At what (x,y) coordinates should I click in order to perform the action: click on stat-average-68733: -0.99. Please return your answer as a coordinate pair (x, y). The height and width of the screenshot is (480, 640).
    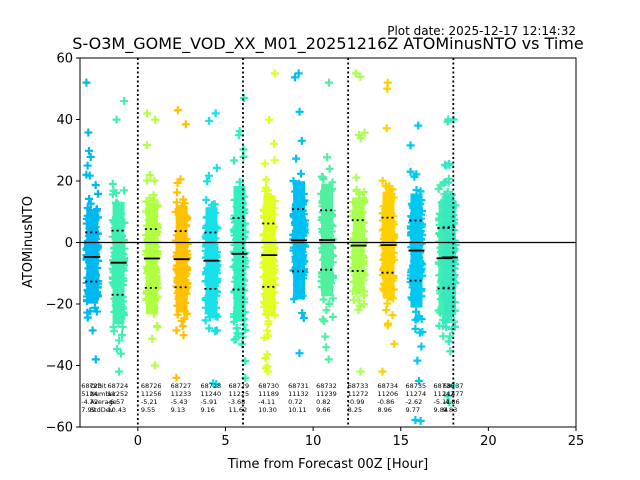
    Looking at the image, I should click on (356, 402).